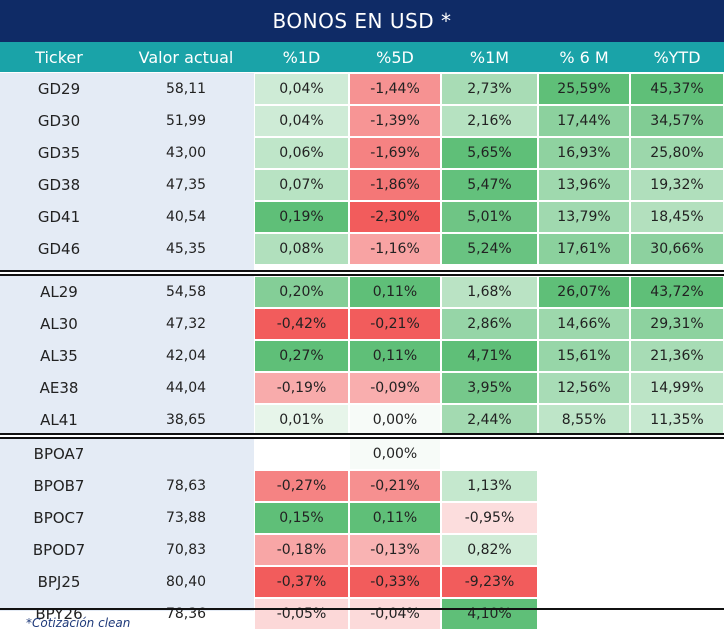 The width and height of the screenshot is (724, 639). What do you see at coordinates (59, 57) in the screenshot?
I see `column-header-ticker: Ticker` at bounding box center [59, 57].